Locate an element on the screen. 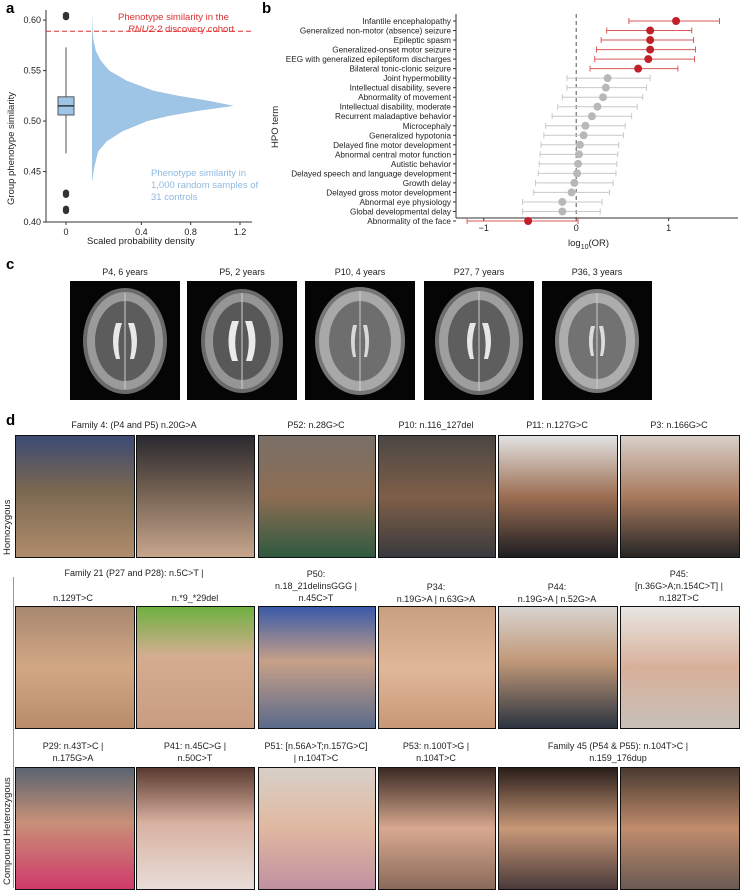 The width and height of the screenshot is (748, 891). face-photo-p45 is located at coordinates (680, 667).